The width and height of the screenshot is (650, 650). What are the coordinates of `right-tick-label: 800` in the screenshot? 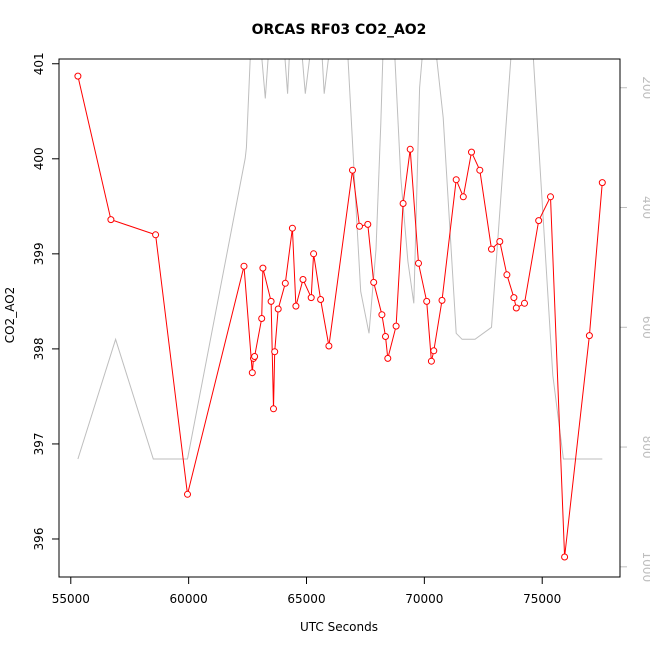 It's located at (645, 447).